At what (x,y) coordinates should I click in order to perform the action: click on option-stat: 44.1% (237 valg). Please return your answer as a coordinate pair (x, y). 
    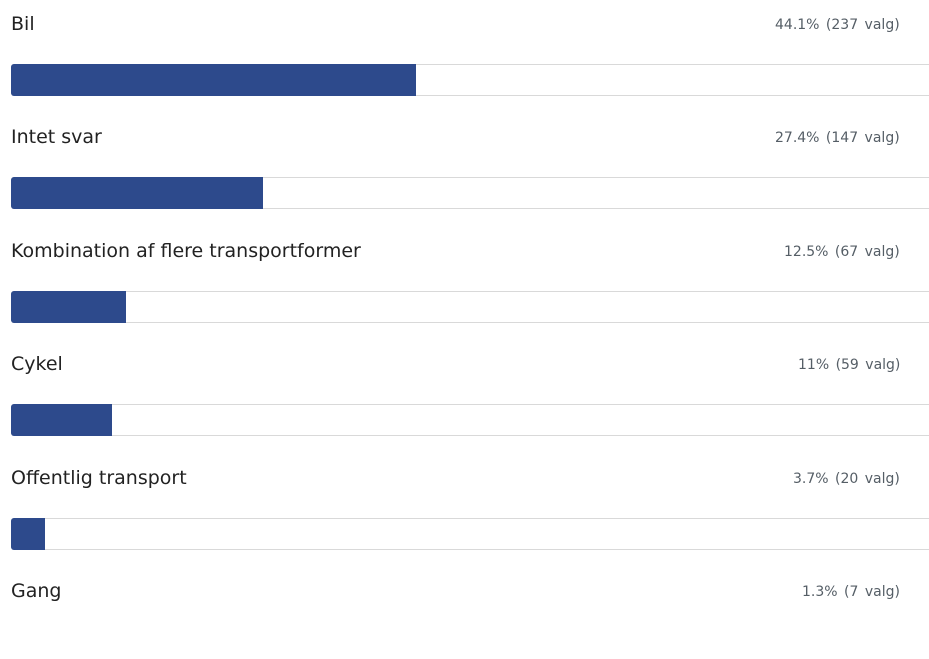
    Looking at the image, I should click on (837, 25).